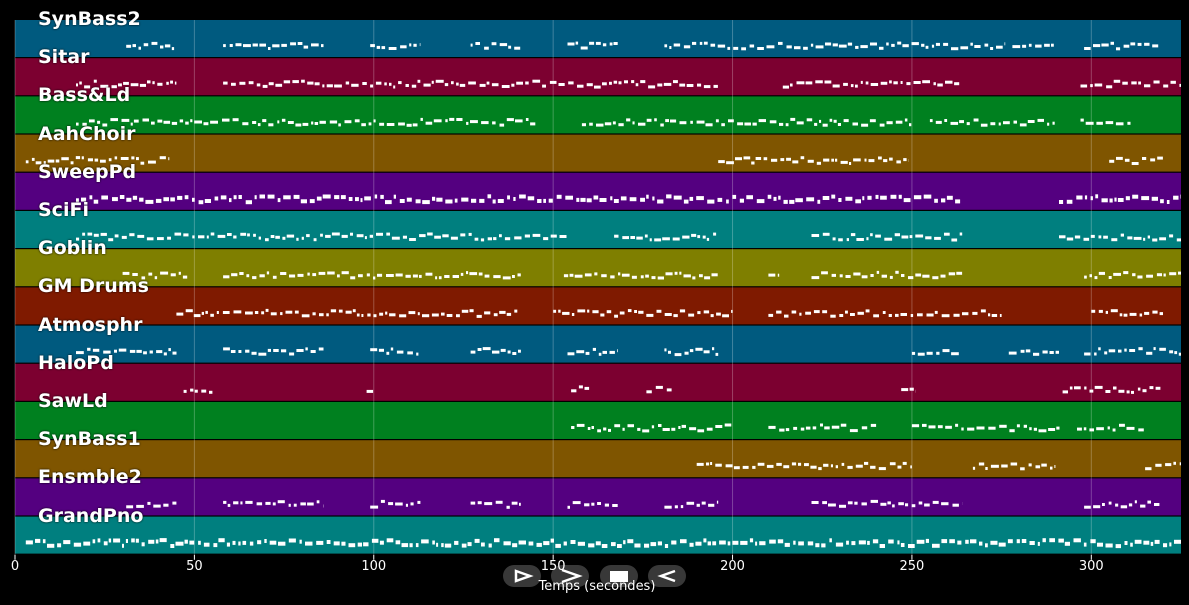 This screenshot has width=1189, height=605. What do you see at coordinates (667, 576) in the screenshot?
I see `back-button` at bounding box center [667, 576].